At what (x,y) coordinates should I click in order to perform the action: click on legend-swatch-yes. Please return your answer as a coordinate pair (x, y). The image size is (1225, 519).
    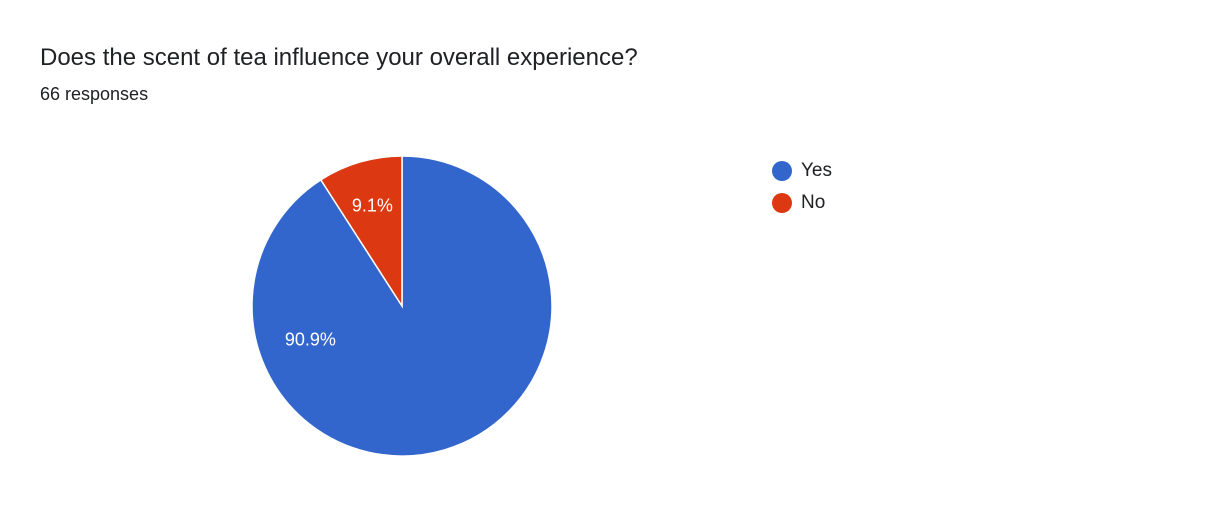
    Looking at the image, I should click on (782, 171).